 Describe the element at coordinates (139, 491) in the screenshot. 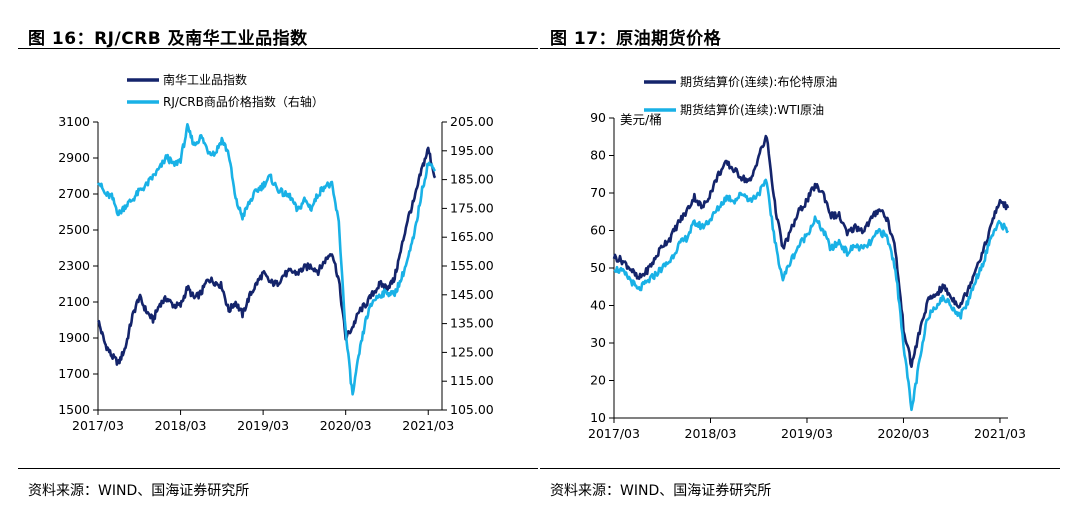

I see `figure-16-source: 资料来源：WIND、国海证券研究所` at that location.